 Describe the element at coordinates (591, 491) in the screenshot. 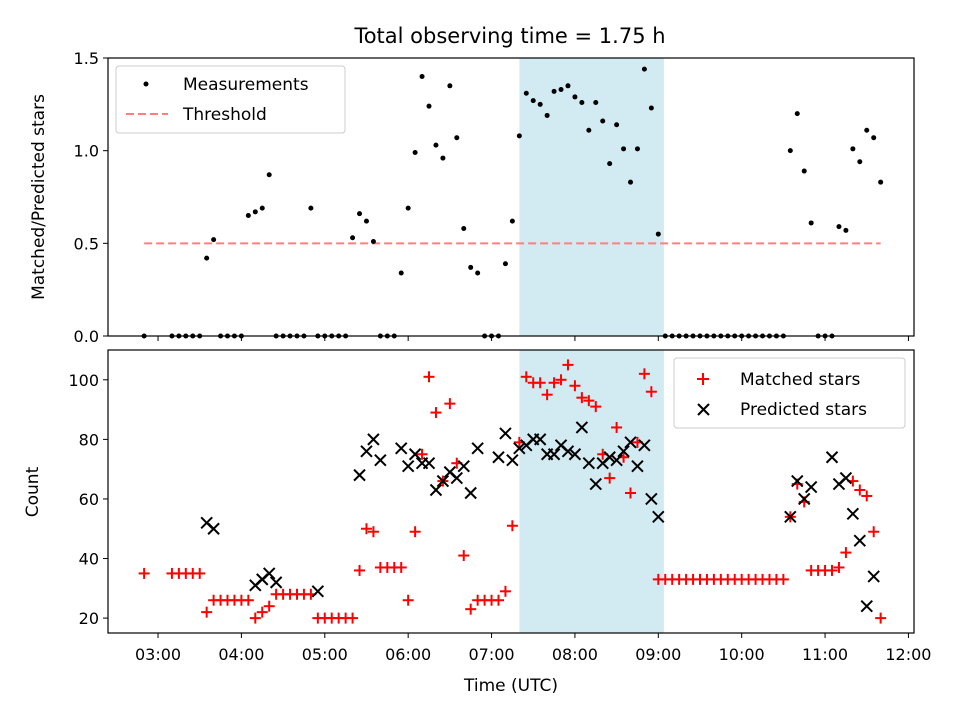

I see `bottom-shaded-interval` at that location.